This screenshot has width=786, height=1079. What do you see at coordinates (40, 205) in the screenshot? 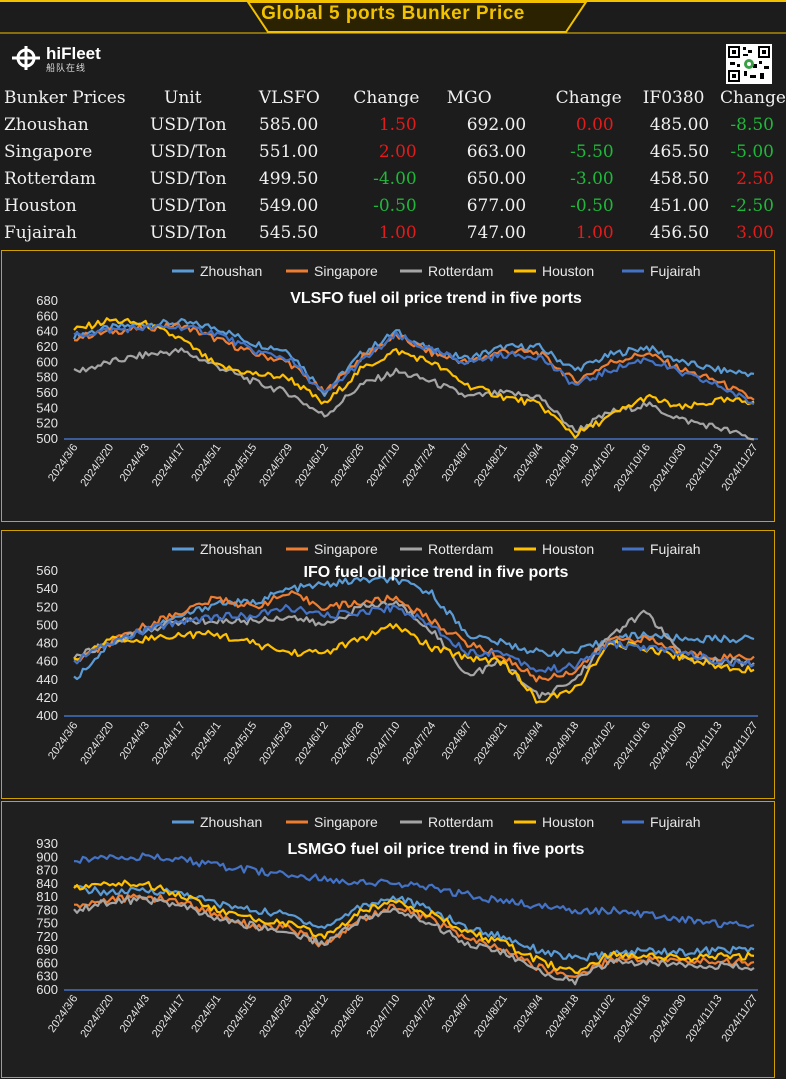
I see `cell-port: Houston` at bounding box center [40, 205].